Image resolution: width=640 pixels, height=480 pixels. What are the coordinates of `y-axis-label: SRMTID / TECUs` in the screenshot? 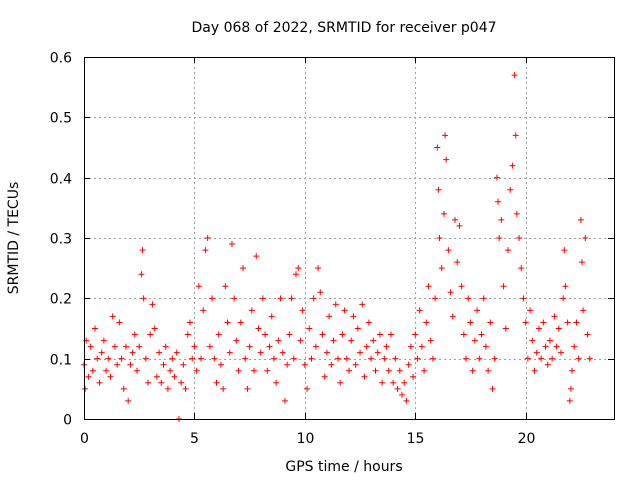 It's located at (14, 238).